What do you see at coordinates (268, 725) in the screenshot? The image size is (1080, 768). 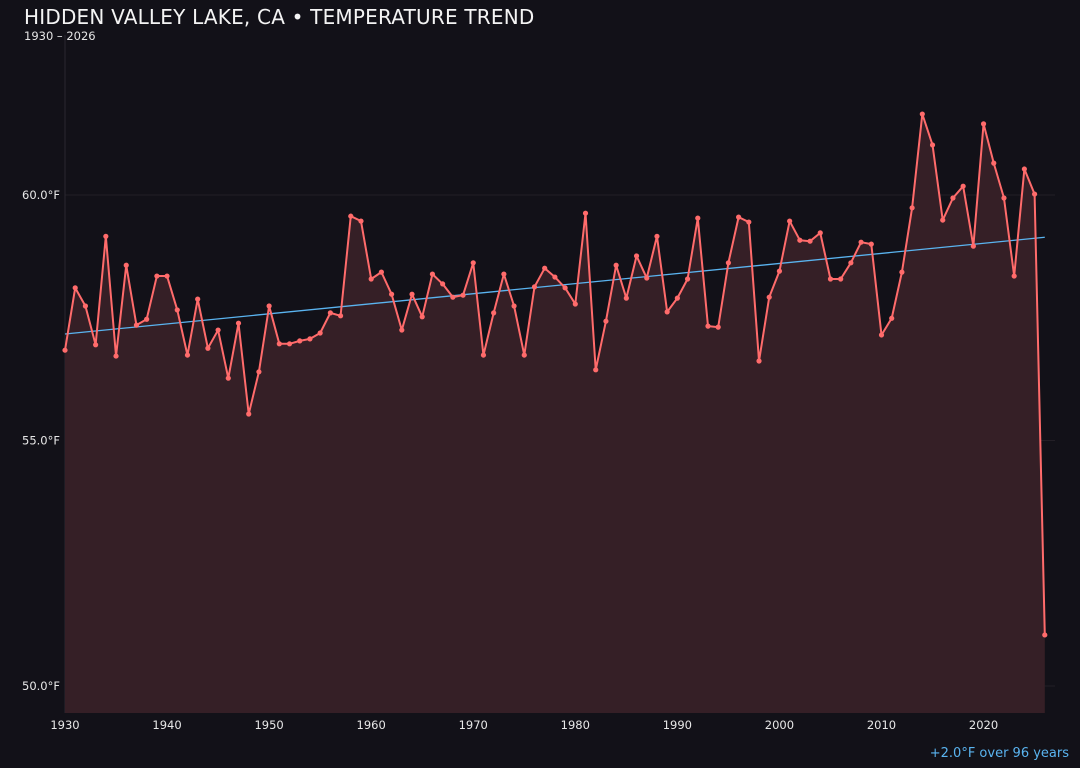 I see `x-tick-label: 1950` at bounding box center [268, 725].